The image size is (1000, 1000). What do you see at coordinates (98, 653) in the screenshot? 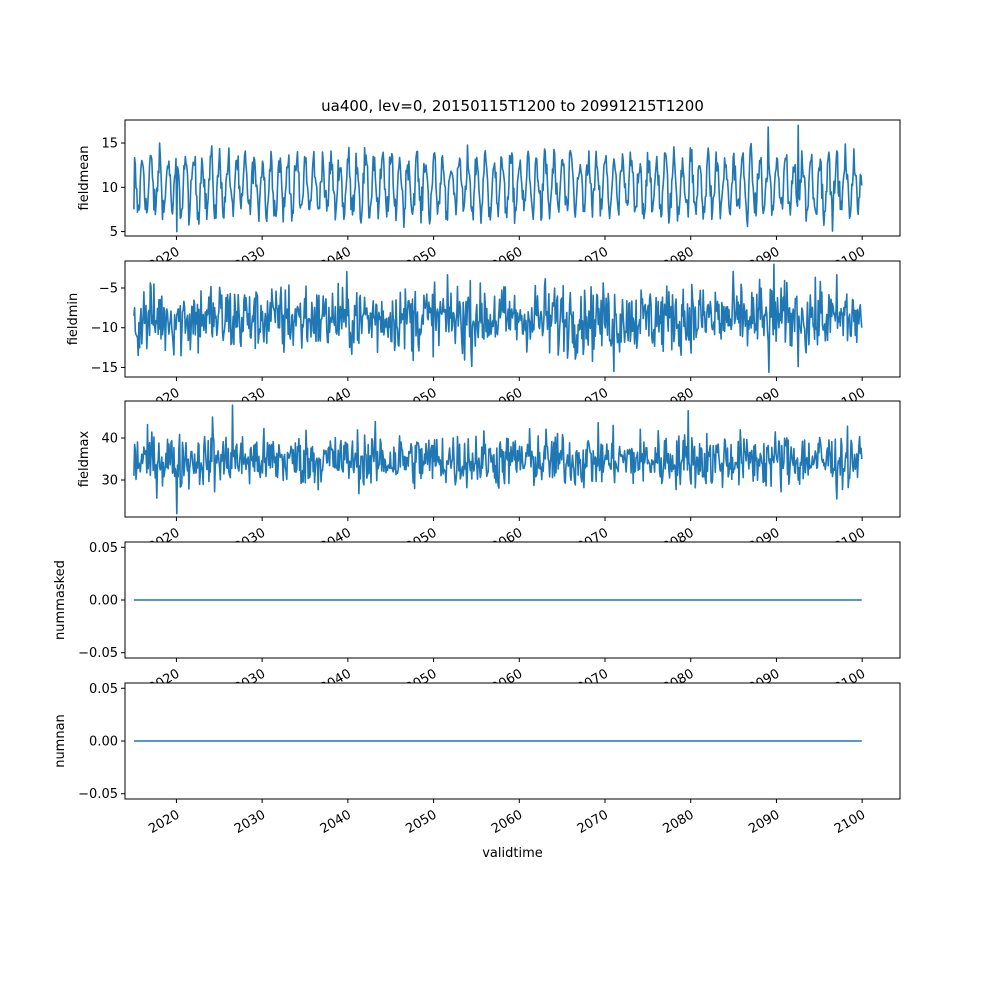
I see `y-tick-label-nummasked: −0.05` at bounding box center [98, 653].